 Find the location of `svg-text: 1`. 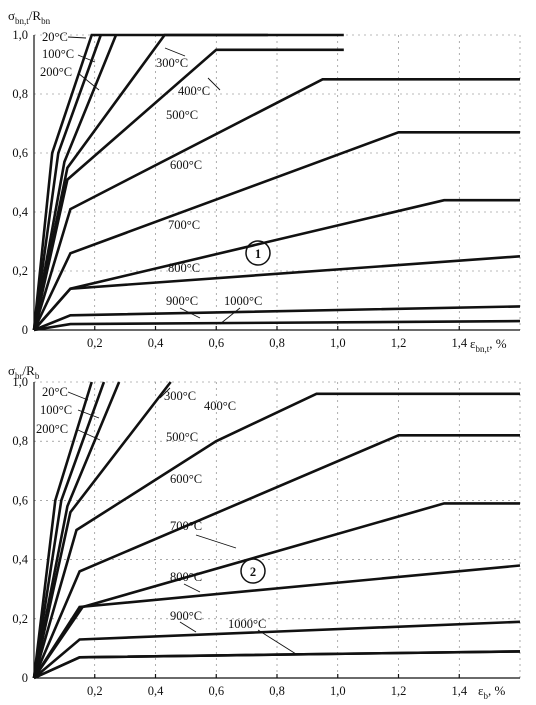

svg-text: 1 is located at coordinates (258, 254).